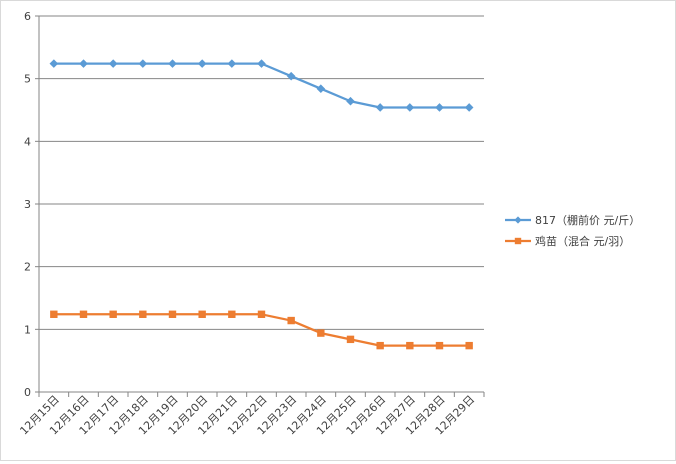 This screenshot has width=676, height=464. Describe the element at coordinates (27, 392) in the screenshot. I see `y-tick-label: 0` at that location.